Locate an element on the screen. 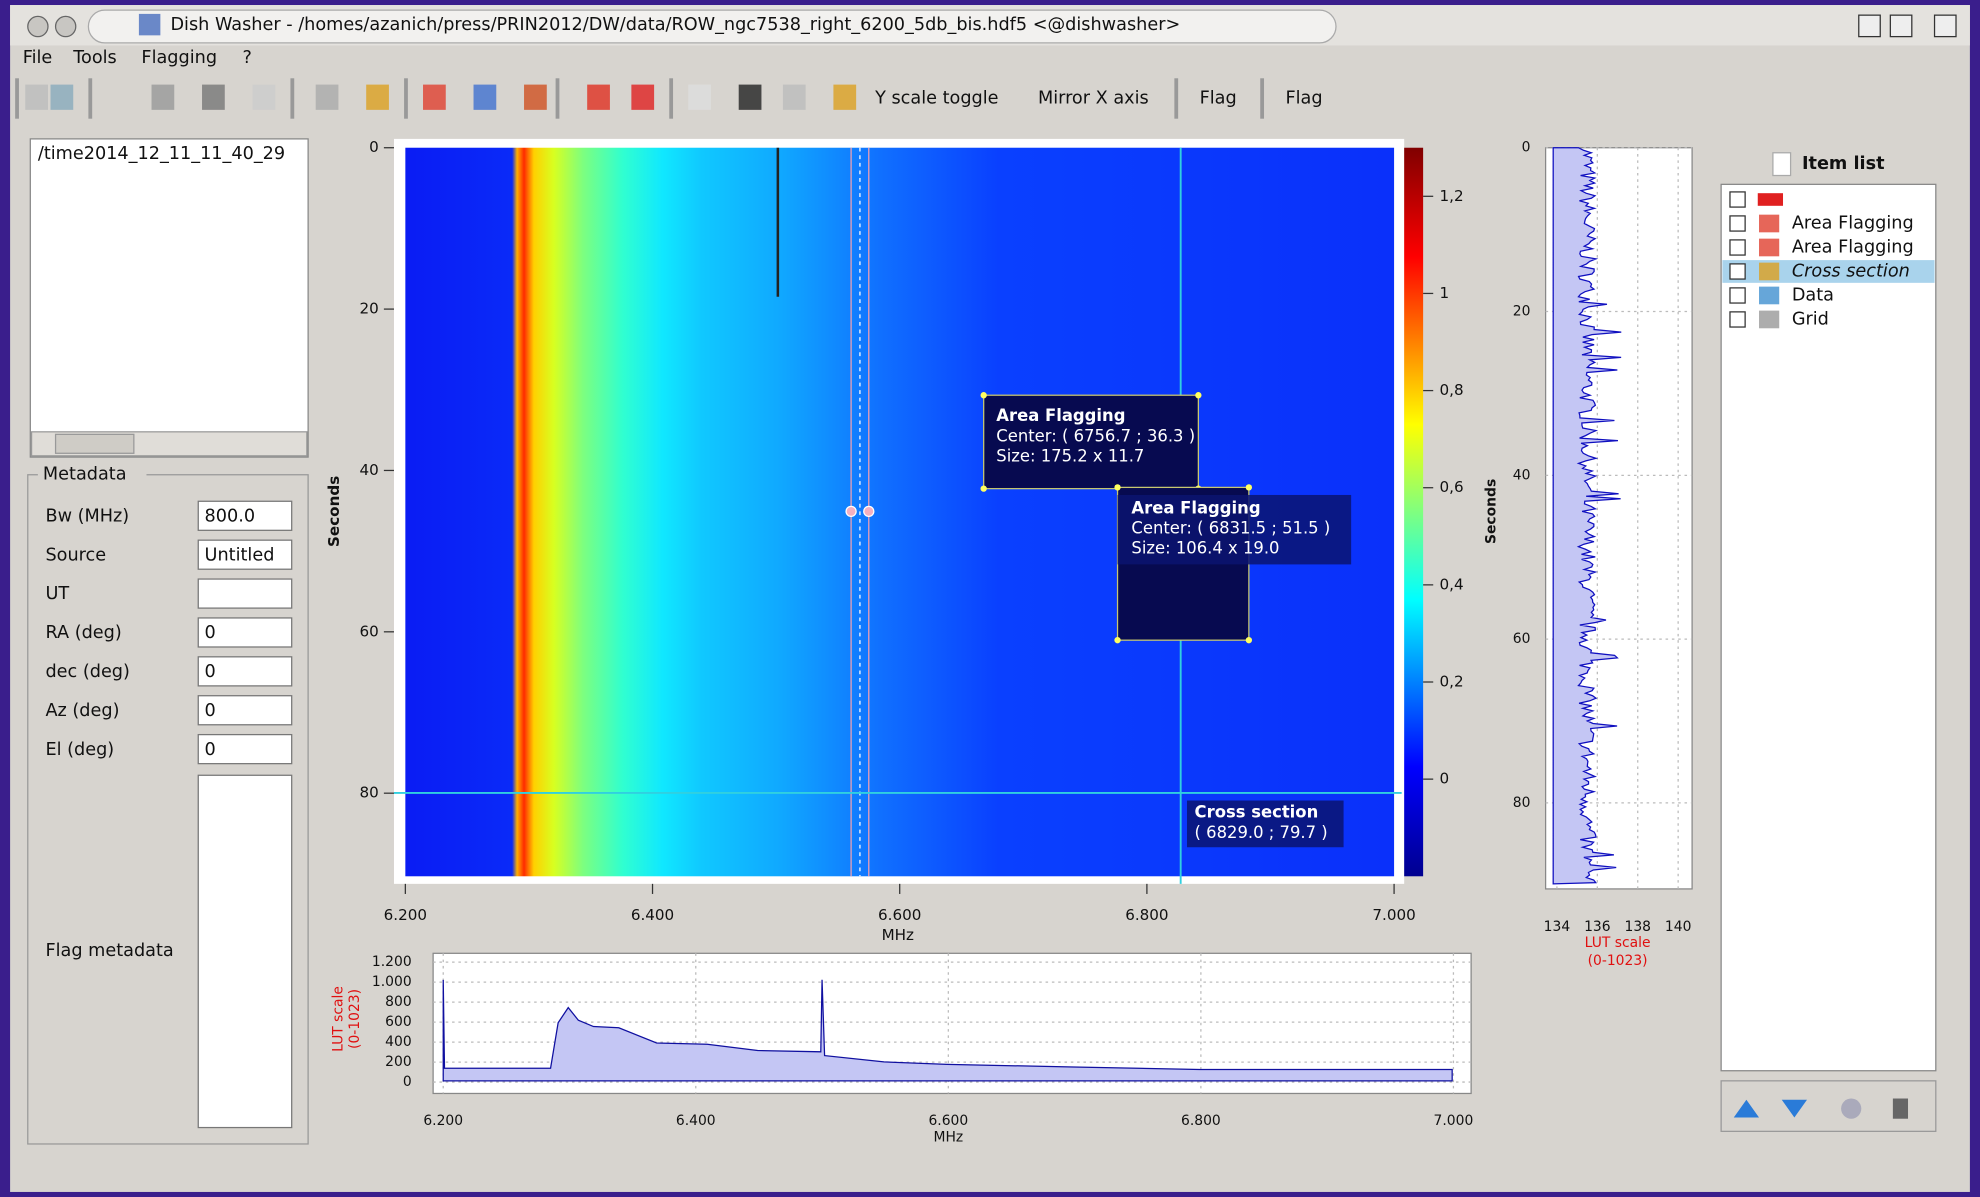 This screenshot has height=1197, width=1980. move-up-button is located at coordinates (1746, 1108).